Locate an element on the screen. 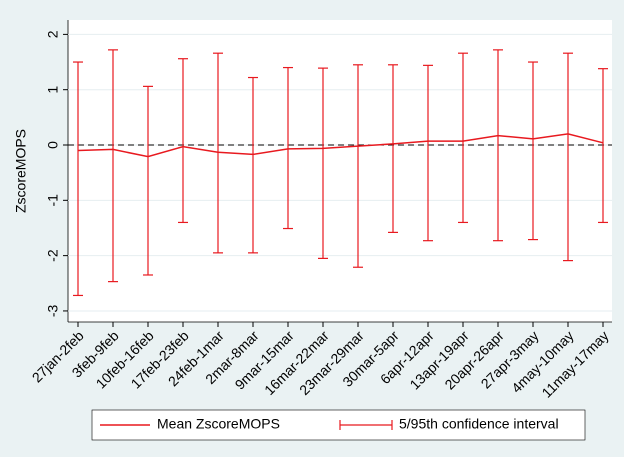 This screenshot has height=462, width=624. legend-label: Mean ZscoreMOPS is located at coordinates (218, 424).